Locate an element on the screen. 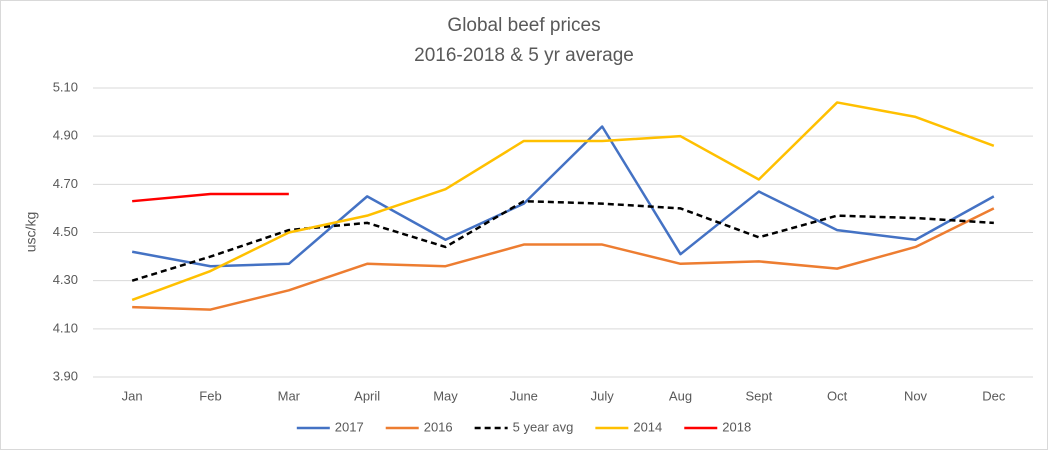 Image resolution: width=1048 pixels, height=450 pixels. x-tick-label: May is located at coordinates (445, 395).